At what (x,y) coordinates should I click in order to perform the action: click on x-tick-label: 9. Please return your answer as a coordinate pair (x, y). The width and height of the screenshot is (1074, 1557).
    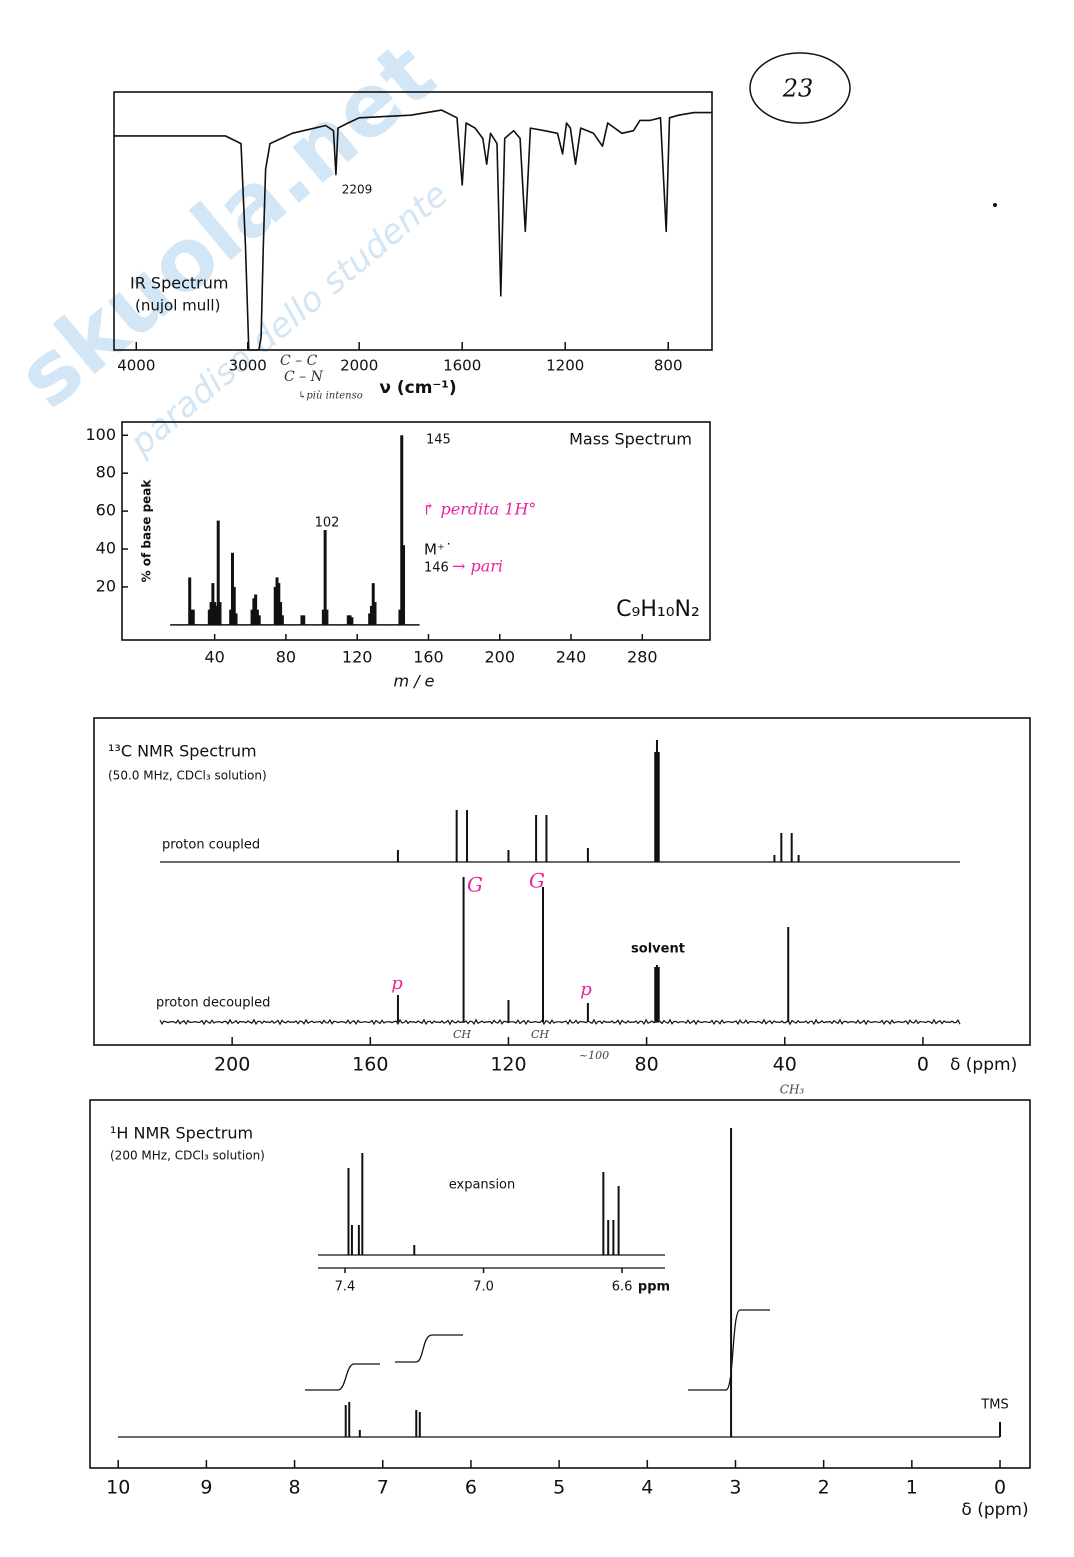
    Looking at the image, I should click on (206, 1488).